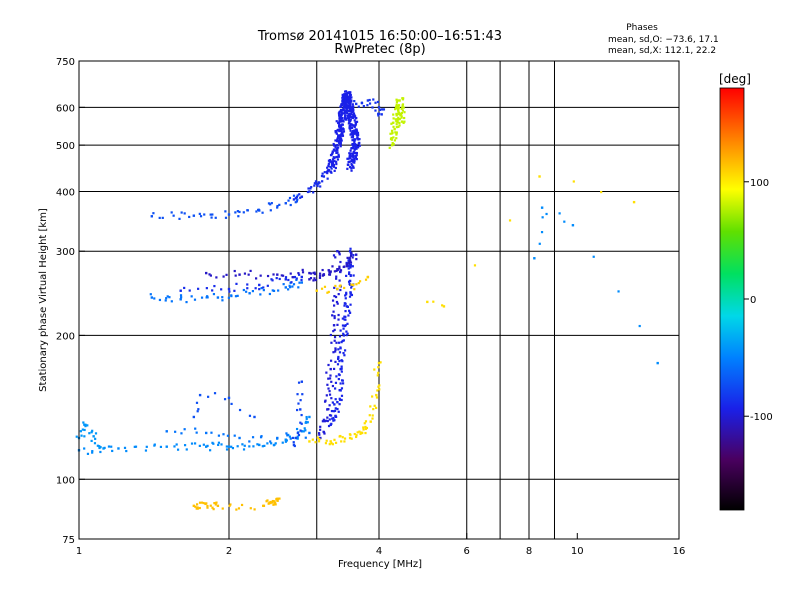 The height and width of the screenshot is (600, 800). What do you see at coordinates (65, 192) in the screenshot?
I see `y-tick-label: 400` at bounding box center [65, 192].